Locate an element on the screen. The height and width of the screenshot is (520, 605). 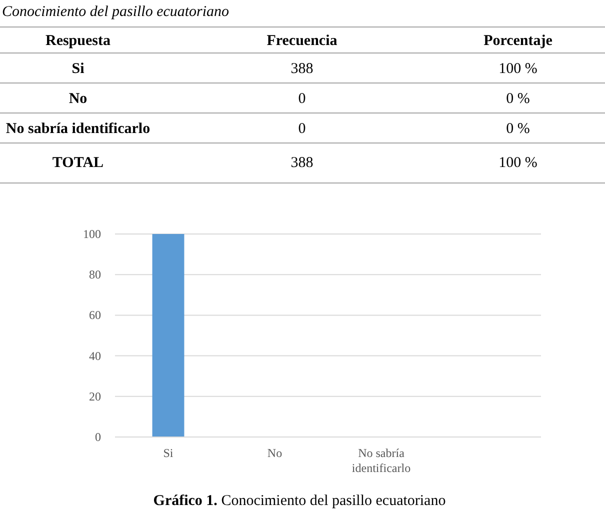
x-tick-label: No sabría identificarlo is located at coordinates (381, 460).